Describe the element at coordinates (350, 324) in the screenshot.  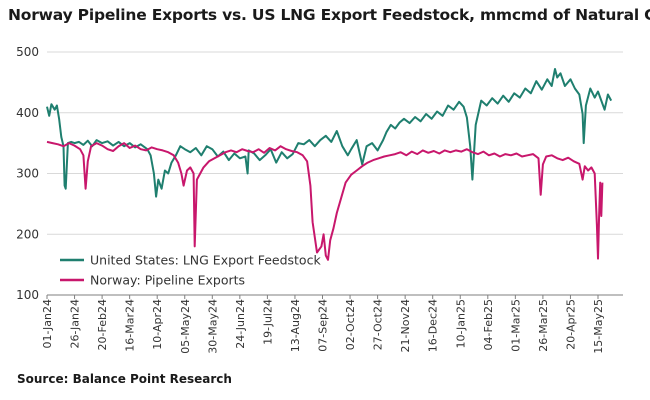
I see `x-tick-label: 02-Oct24` at that location.